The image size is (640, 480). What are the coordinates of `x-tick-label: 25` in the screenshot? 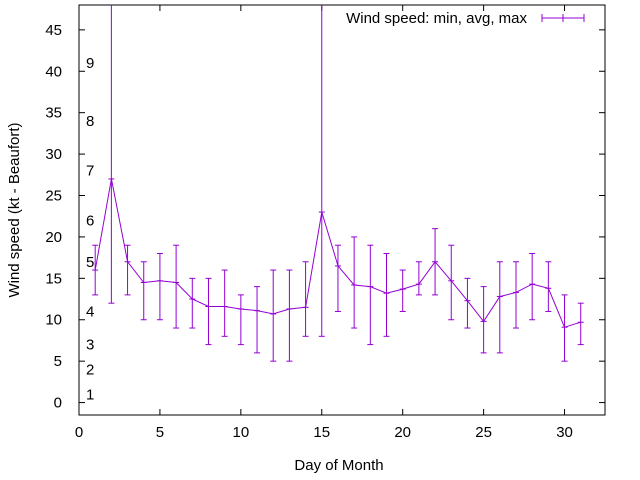 It's located at (483, 432).